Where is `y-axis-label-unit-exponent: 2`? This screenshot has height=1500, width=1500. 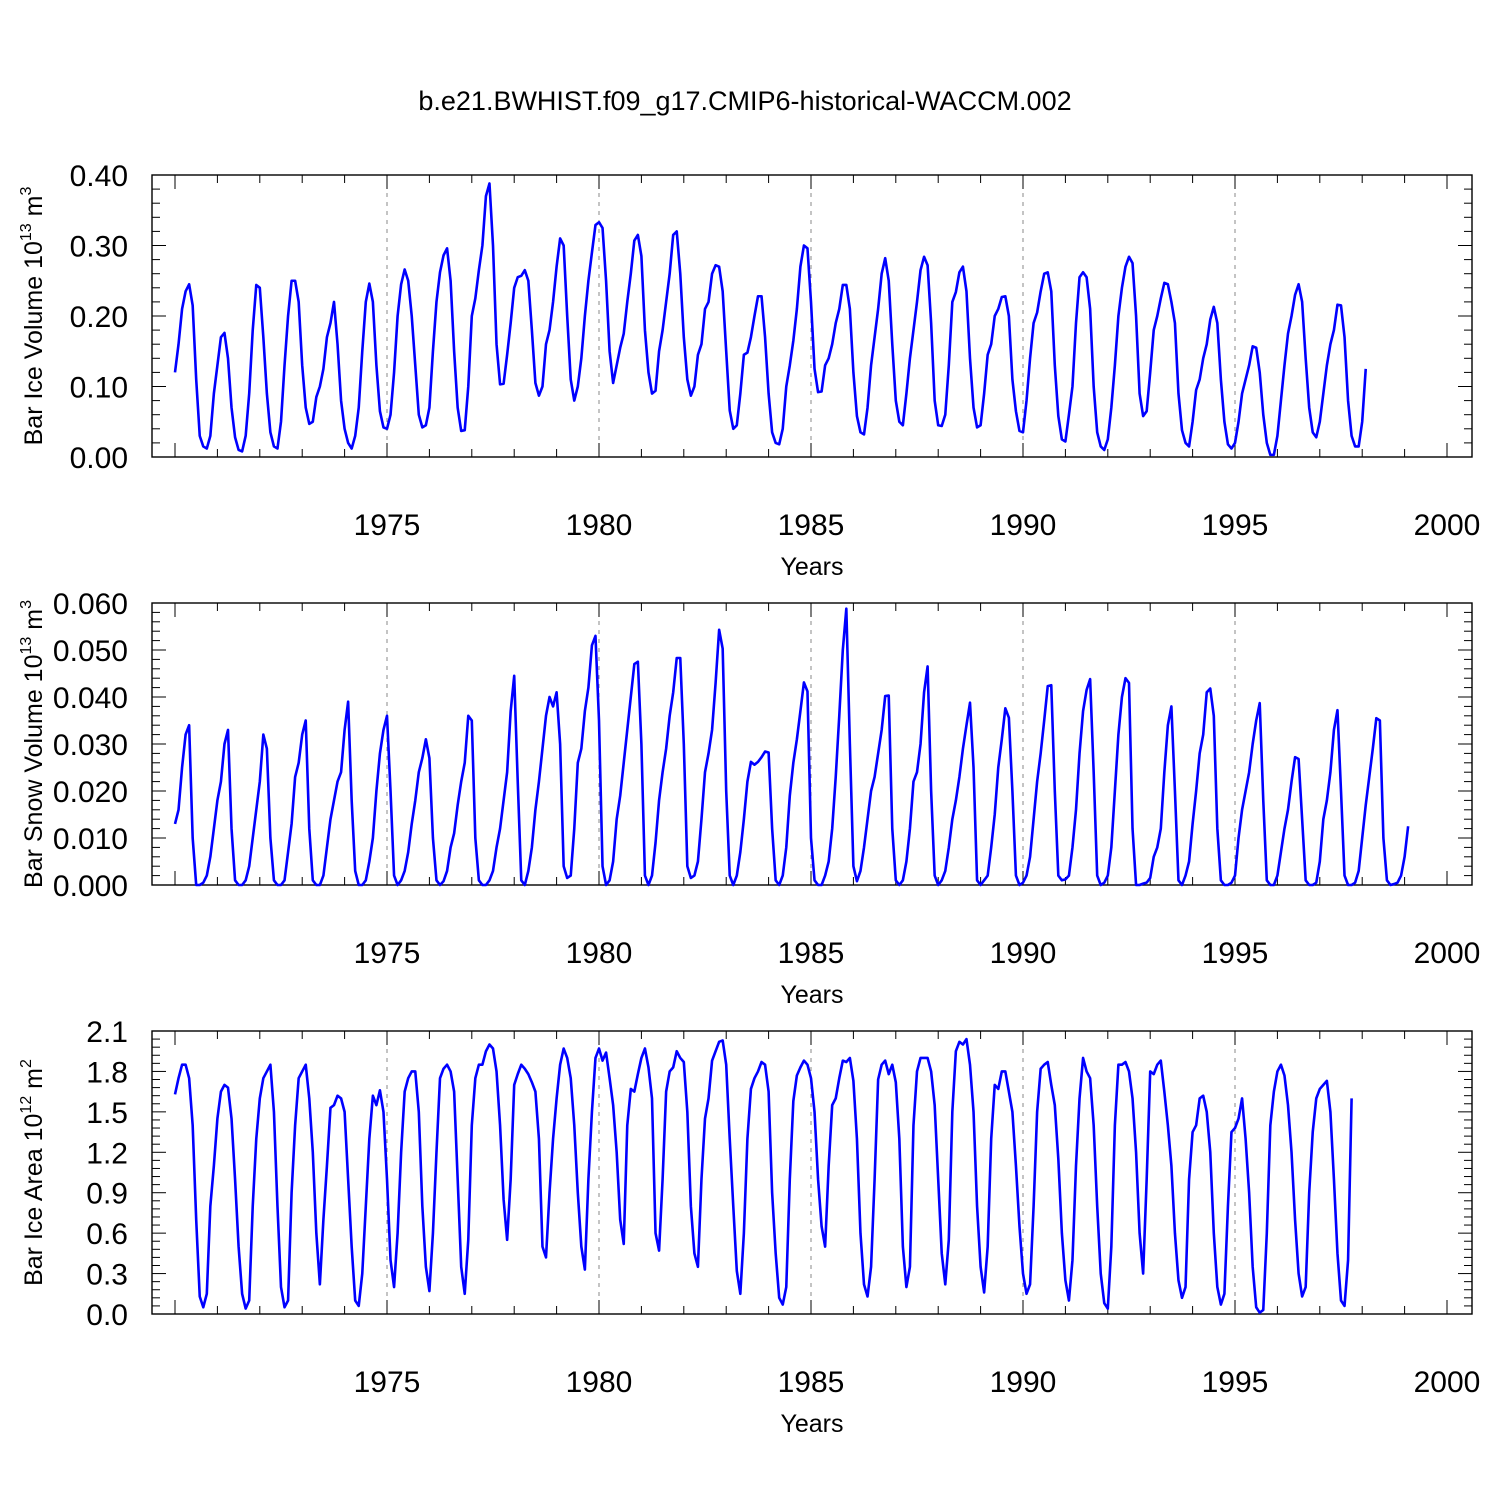
y-axis-label-unit-exponent: 2 is located at coordinates (26, 1063).